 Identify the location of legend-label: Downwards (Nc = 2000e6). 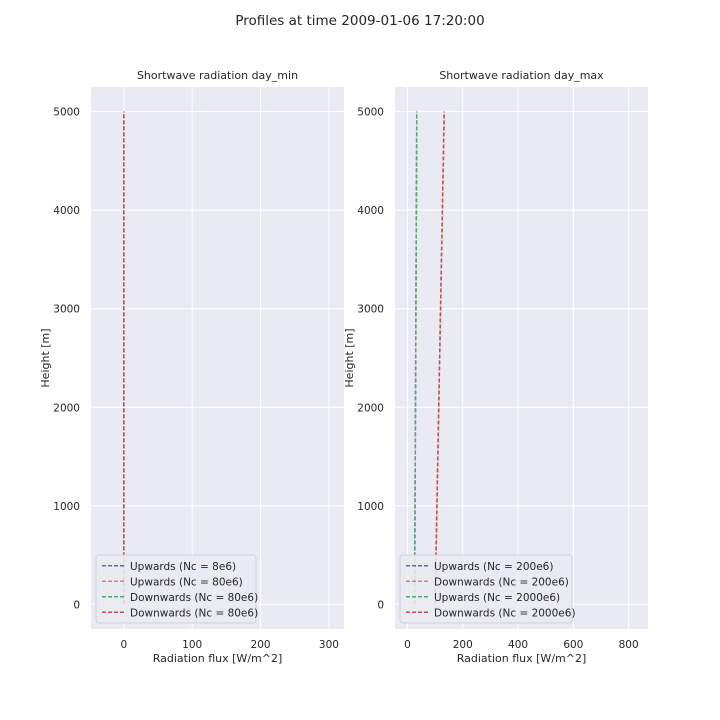
(505, 613).